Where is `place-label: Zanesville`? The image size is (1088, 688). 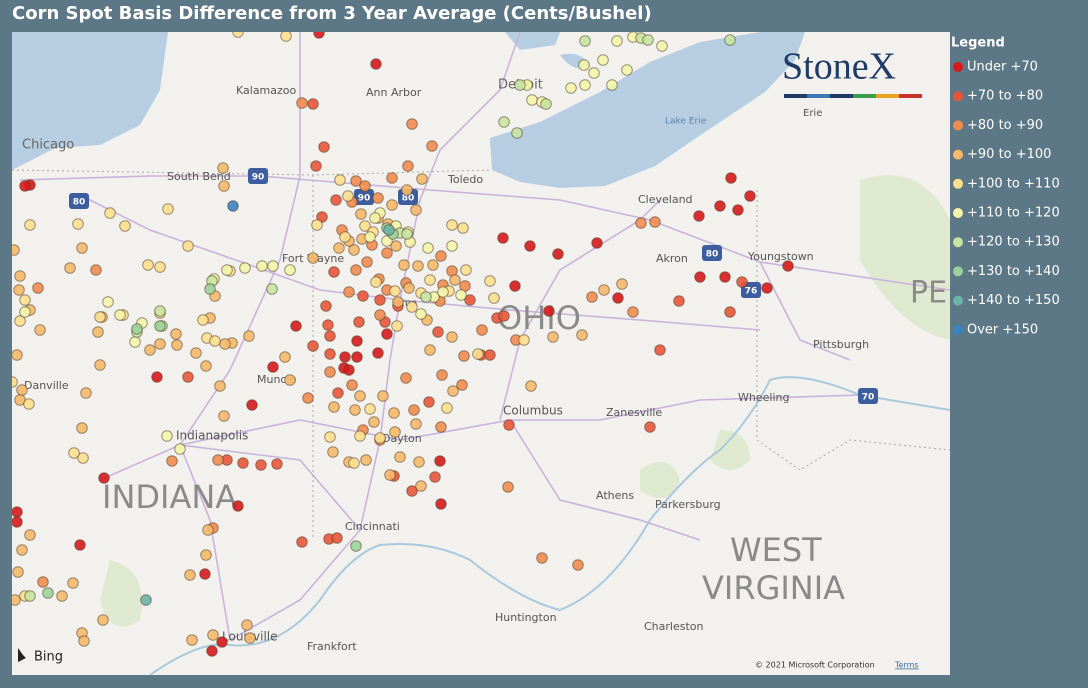
place-label: Zanesville is located at coordinates (634, 412).